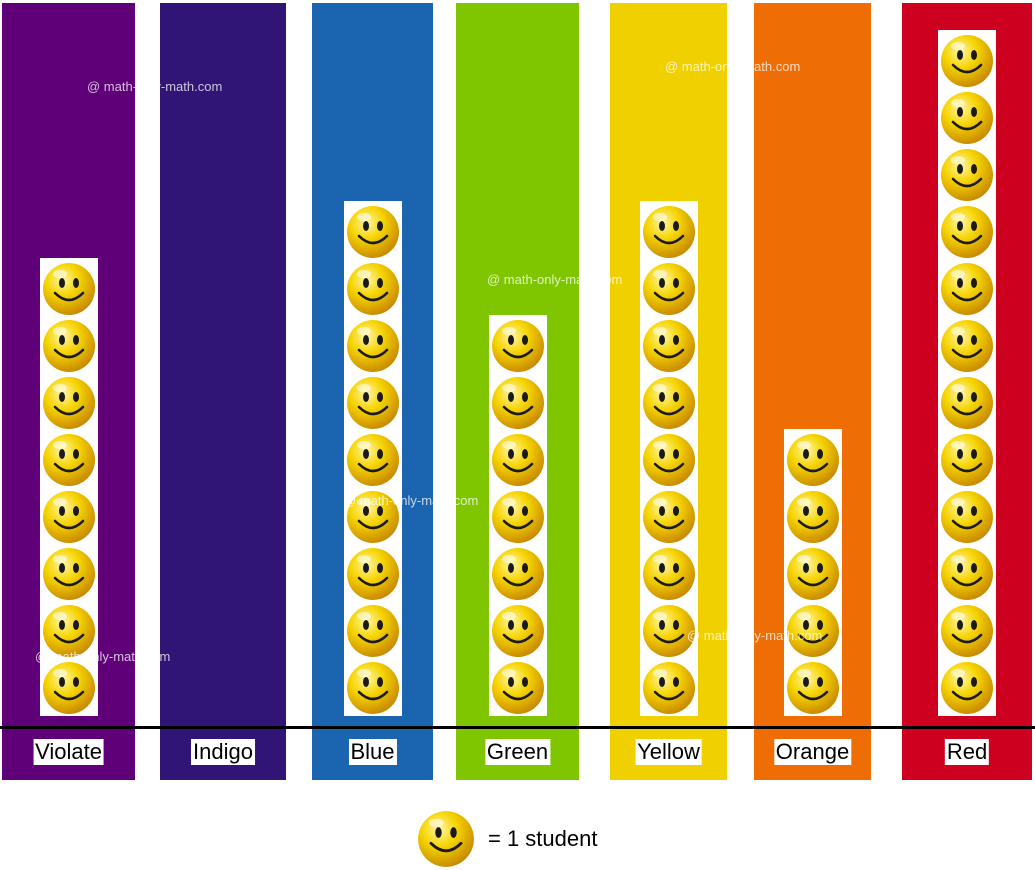 This screenshot has width=1035, height=870. Describe the element at coordinates (372, 752) in the screenshot. I see `category-label-blue: Blue` at that location.